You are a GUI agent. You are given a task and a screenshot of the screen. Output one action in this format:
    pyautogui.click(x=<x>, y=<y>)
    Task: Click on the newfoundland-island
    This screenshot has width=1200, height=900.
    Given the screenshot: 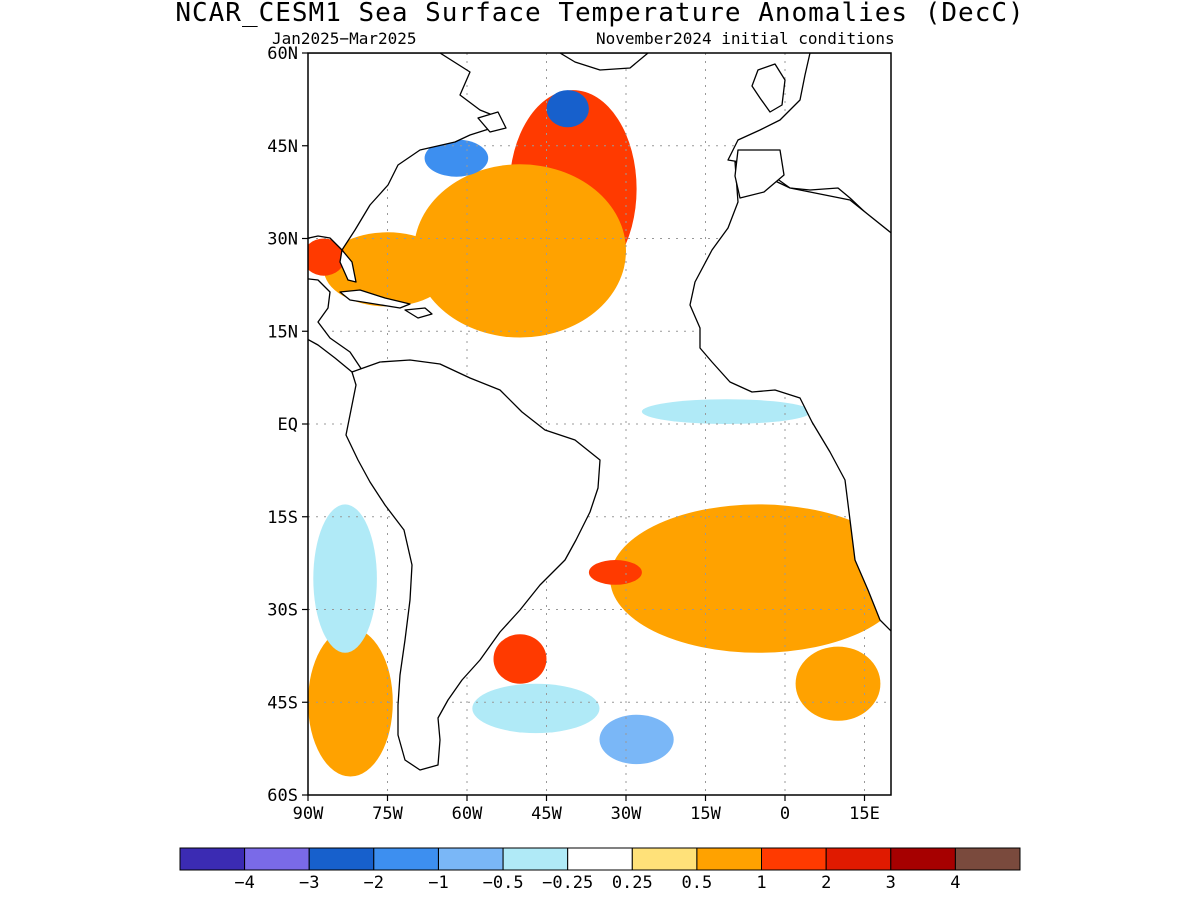 What is the action you would take?
    pyautogui.click(x=492, y=122)
    